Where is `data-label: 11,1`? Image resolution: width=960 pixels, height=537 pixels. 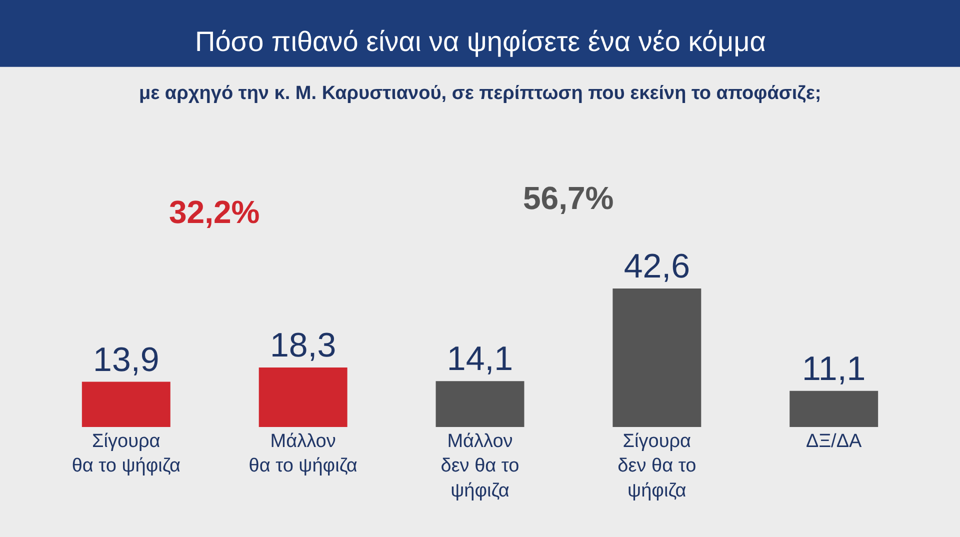 data-label: 11,1 is located at coordinates (834, 369).